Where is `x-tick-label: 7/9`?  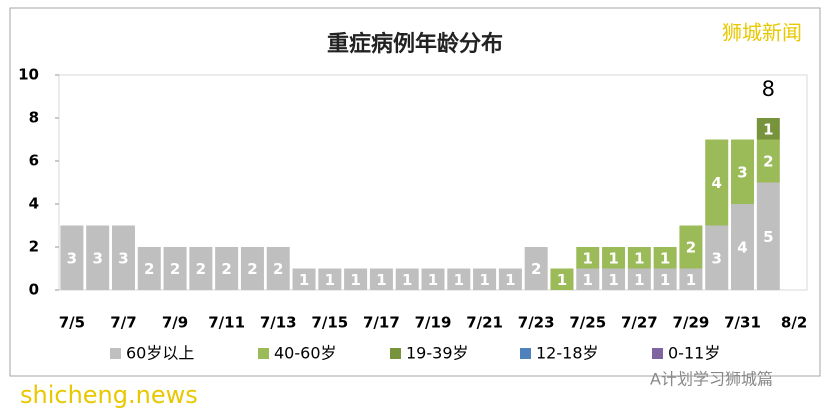
x-tick-label: 7/9 is located at coordinates (175, 323).